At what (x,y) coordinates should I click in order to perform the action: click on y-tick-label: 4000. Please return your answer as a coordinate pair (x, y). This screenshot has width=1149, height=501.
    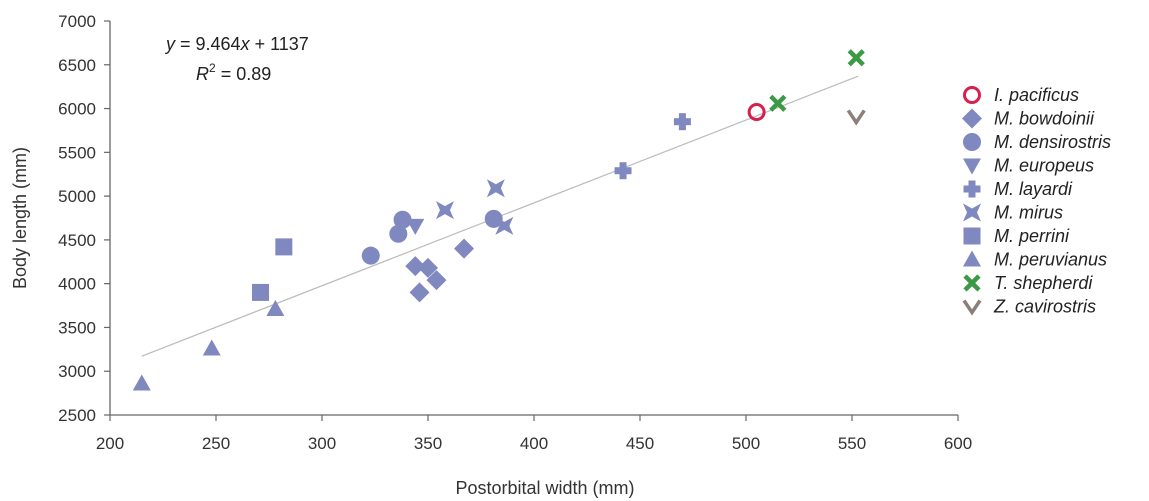
    Looking at the image, I should click on (77, 284).